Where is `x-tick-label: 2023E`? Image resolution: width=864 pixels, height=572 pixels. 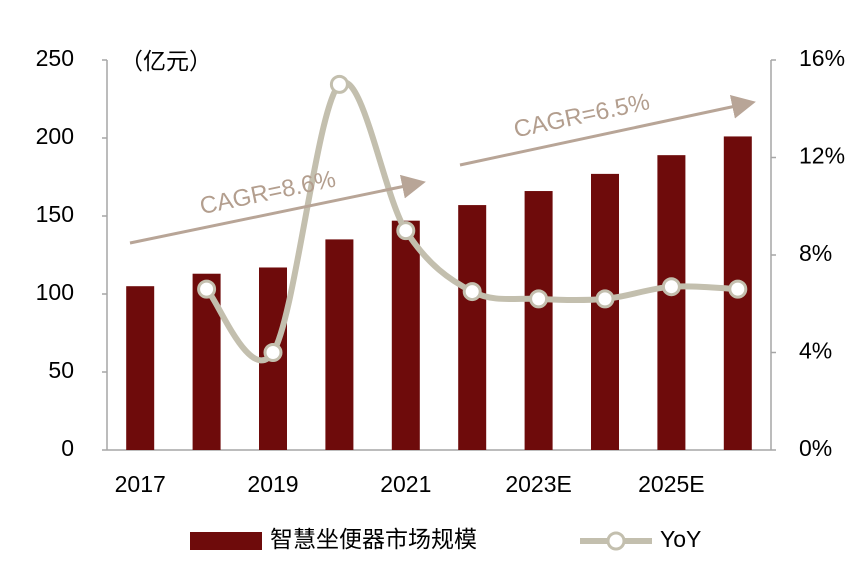
x-tick-label: 2023E is located at coordinates (538, 484).